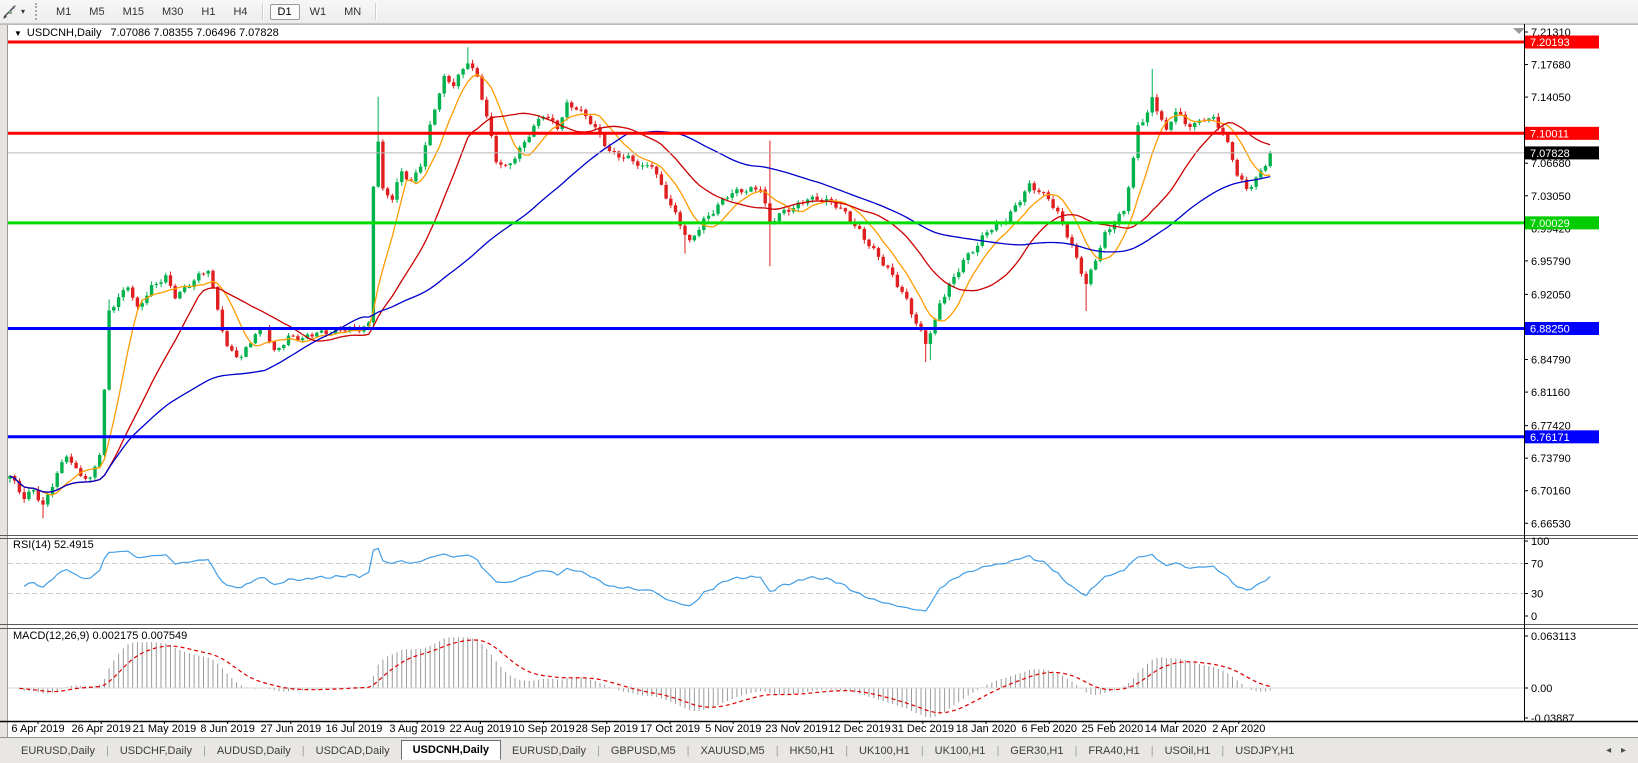 The width and height of the screenshot is (1638, 763). What do you see at coordinates (353, 11) in the screenshot?
I see `timeframe-button-mn: MN` at bounding box center [353, 11].